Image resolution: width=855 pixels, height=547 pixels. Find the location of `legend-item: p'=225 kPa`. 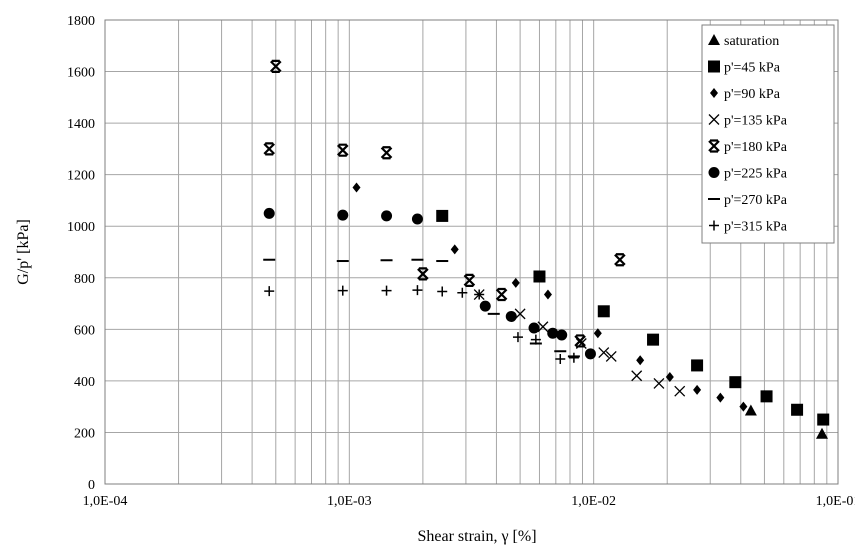

legend-item: p'=225 kPa is located at coordinates (748, 174).